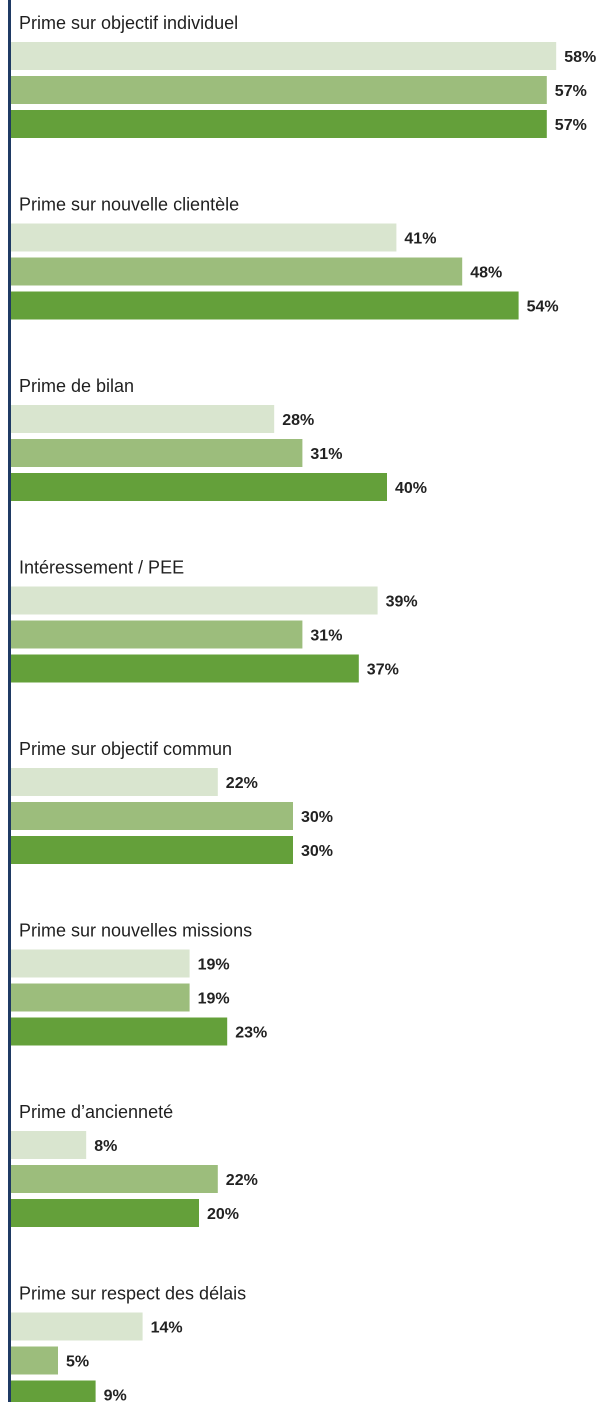  Describe the element at coordinates (105, 1146) in the screenshot. I see `data-label: 8%` at that location.